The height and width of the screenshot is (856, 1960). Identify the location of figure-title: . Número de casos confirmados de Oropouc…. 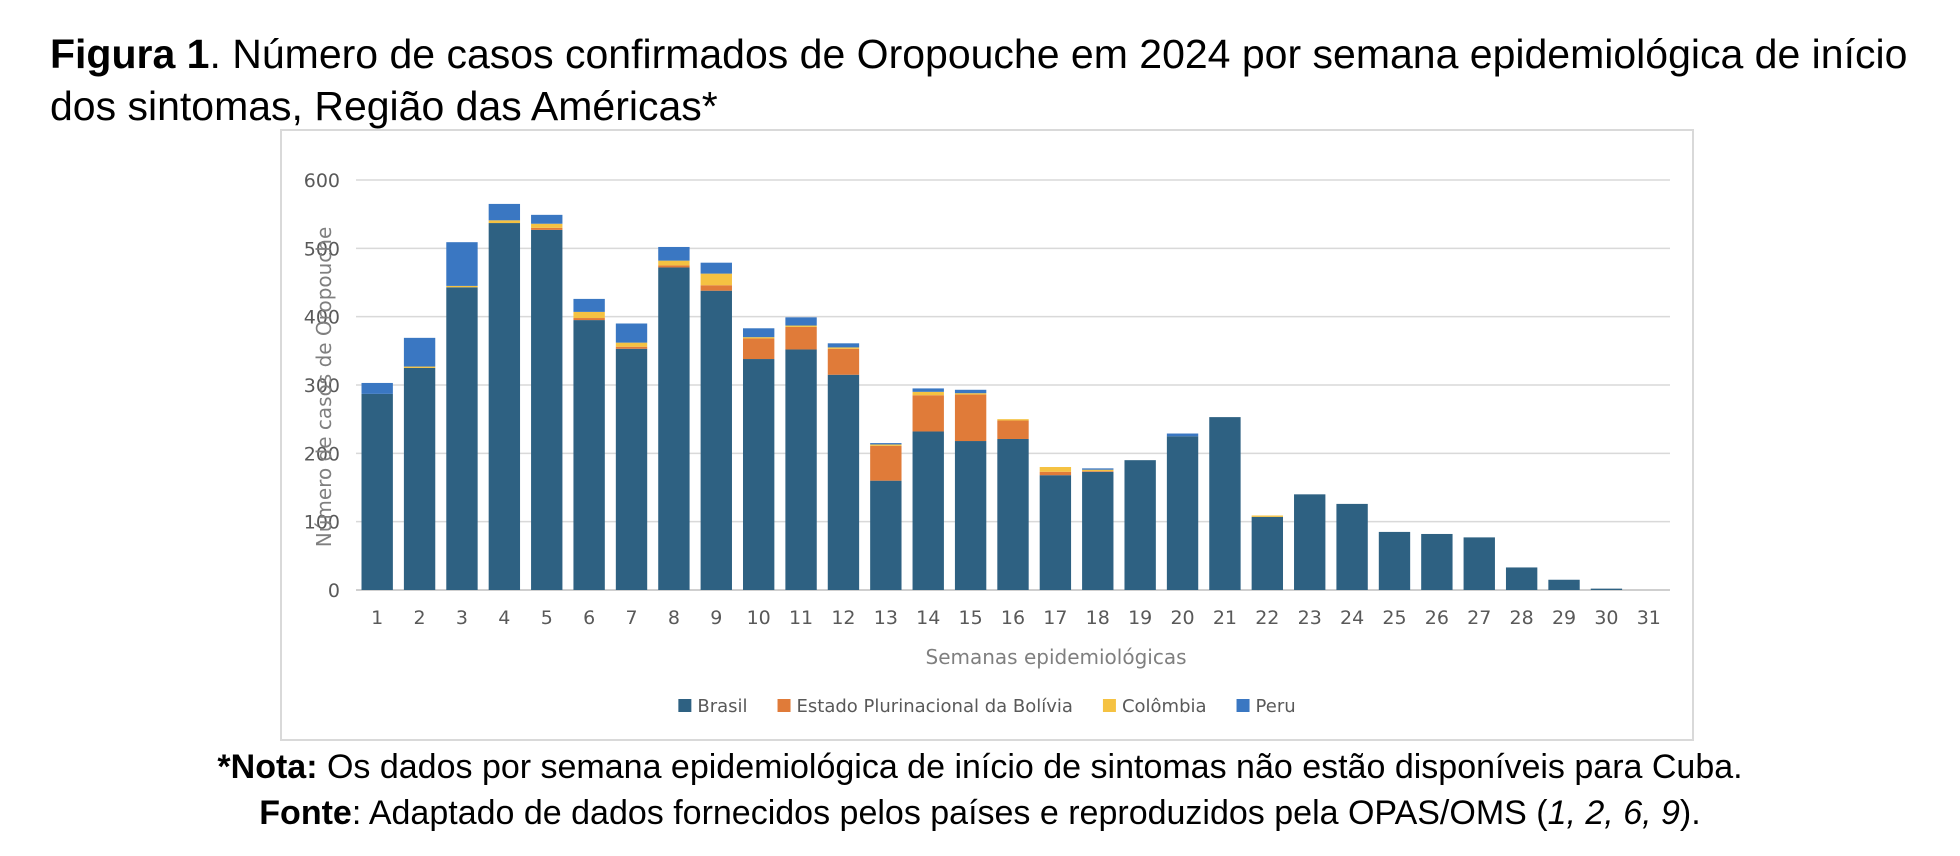
(979, 80).